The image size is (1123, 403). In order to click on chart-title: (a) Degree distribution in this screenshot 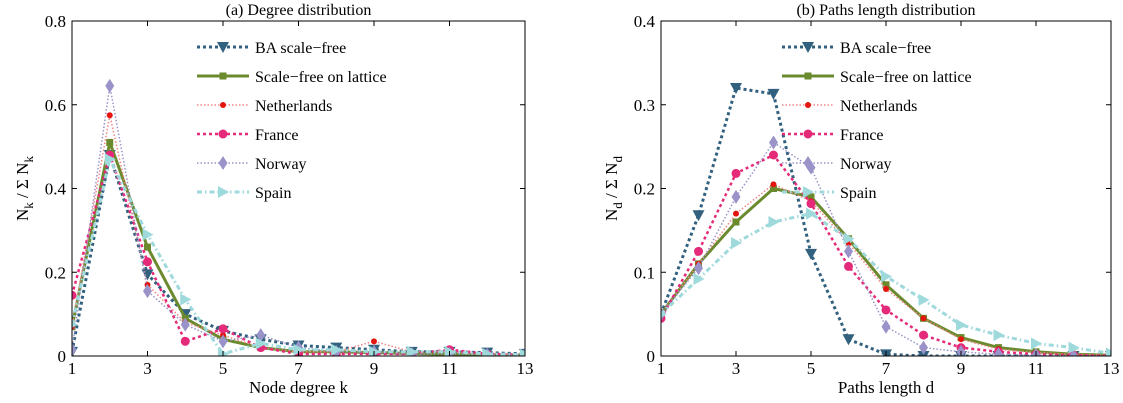, I will do `click(299, 10)`.